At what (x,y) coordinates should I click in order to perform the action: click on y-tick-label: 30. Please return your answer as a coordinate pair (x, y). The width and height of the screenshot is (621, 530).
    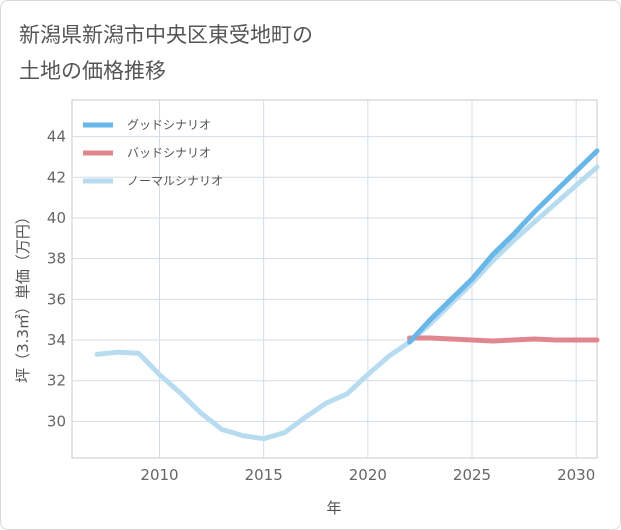
    Looking at the image, I should click on (56, 421).